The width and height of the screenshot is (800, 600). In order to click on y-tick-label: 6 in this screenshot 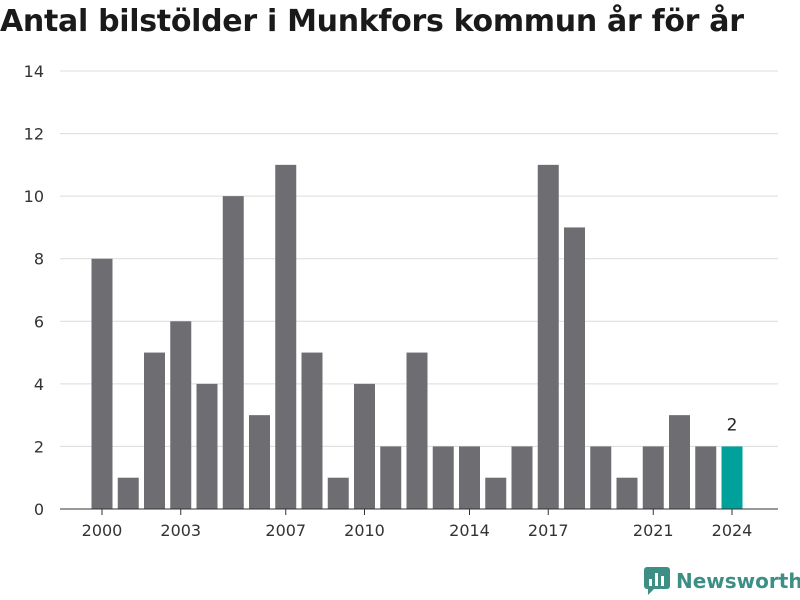, I will do `click(39, 321)`.